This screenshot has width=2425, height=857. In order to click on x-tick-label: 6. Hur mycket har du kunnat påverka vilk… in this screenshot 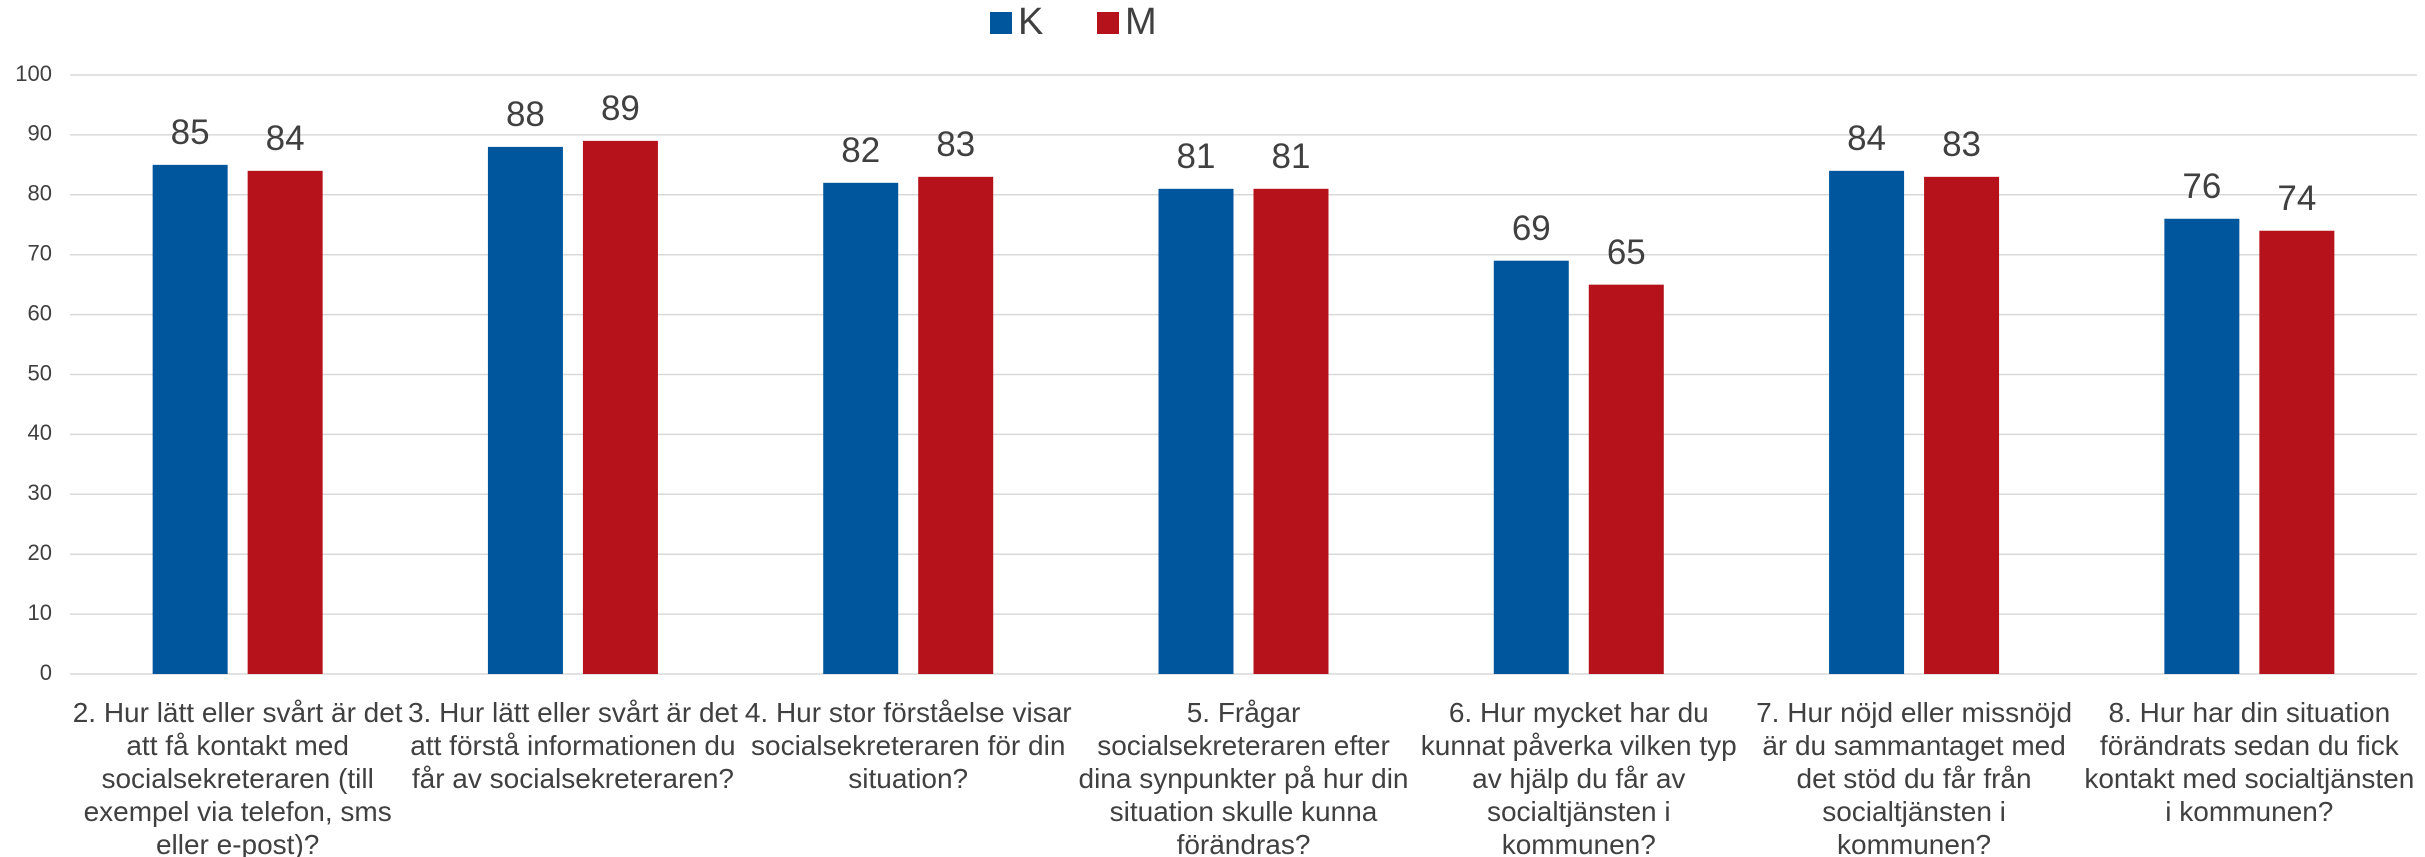, I will do `click(1578, 777)`.